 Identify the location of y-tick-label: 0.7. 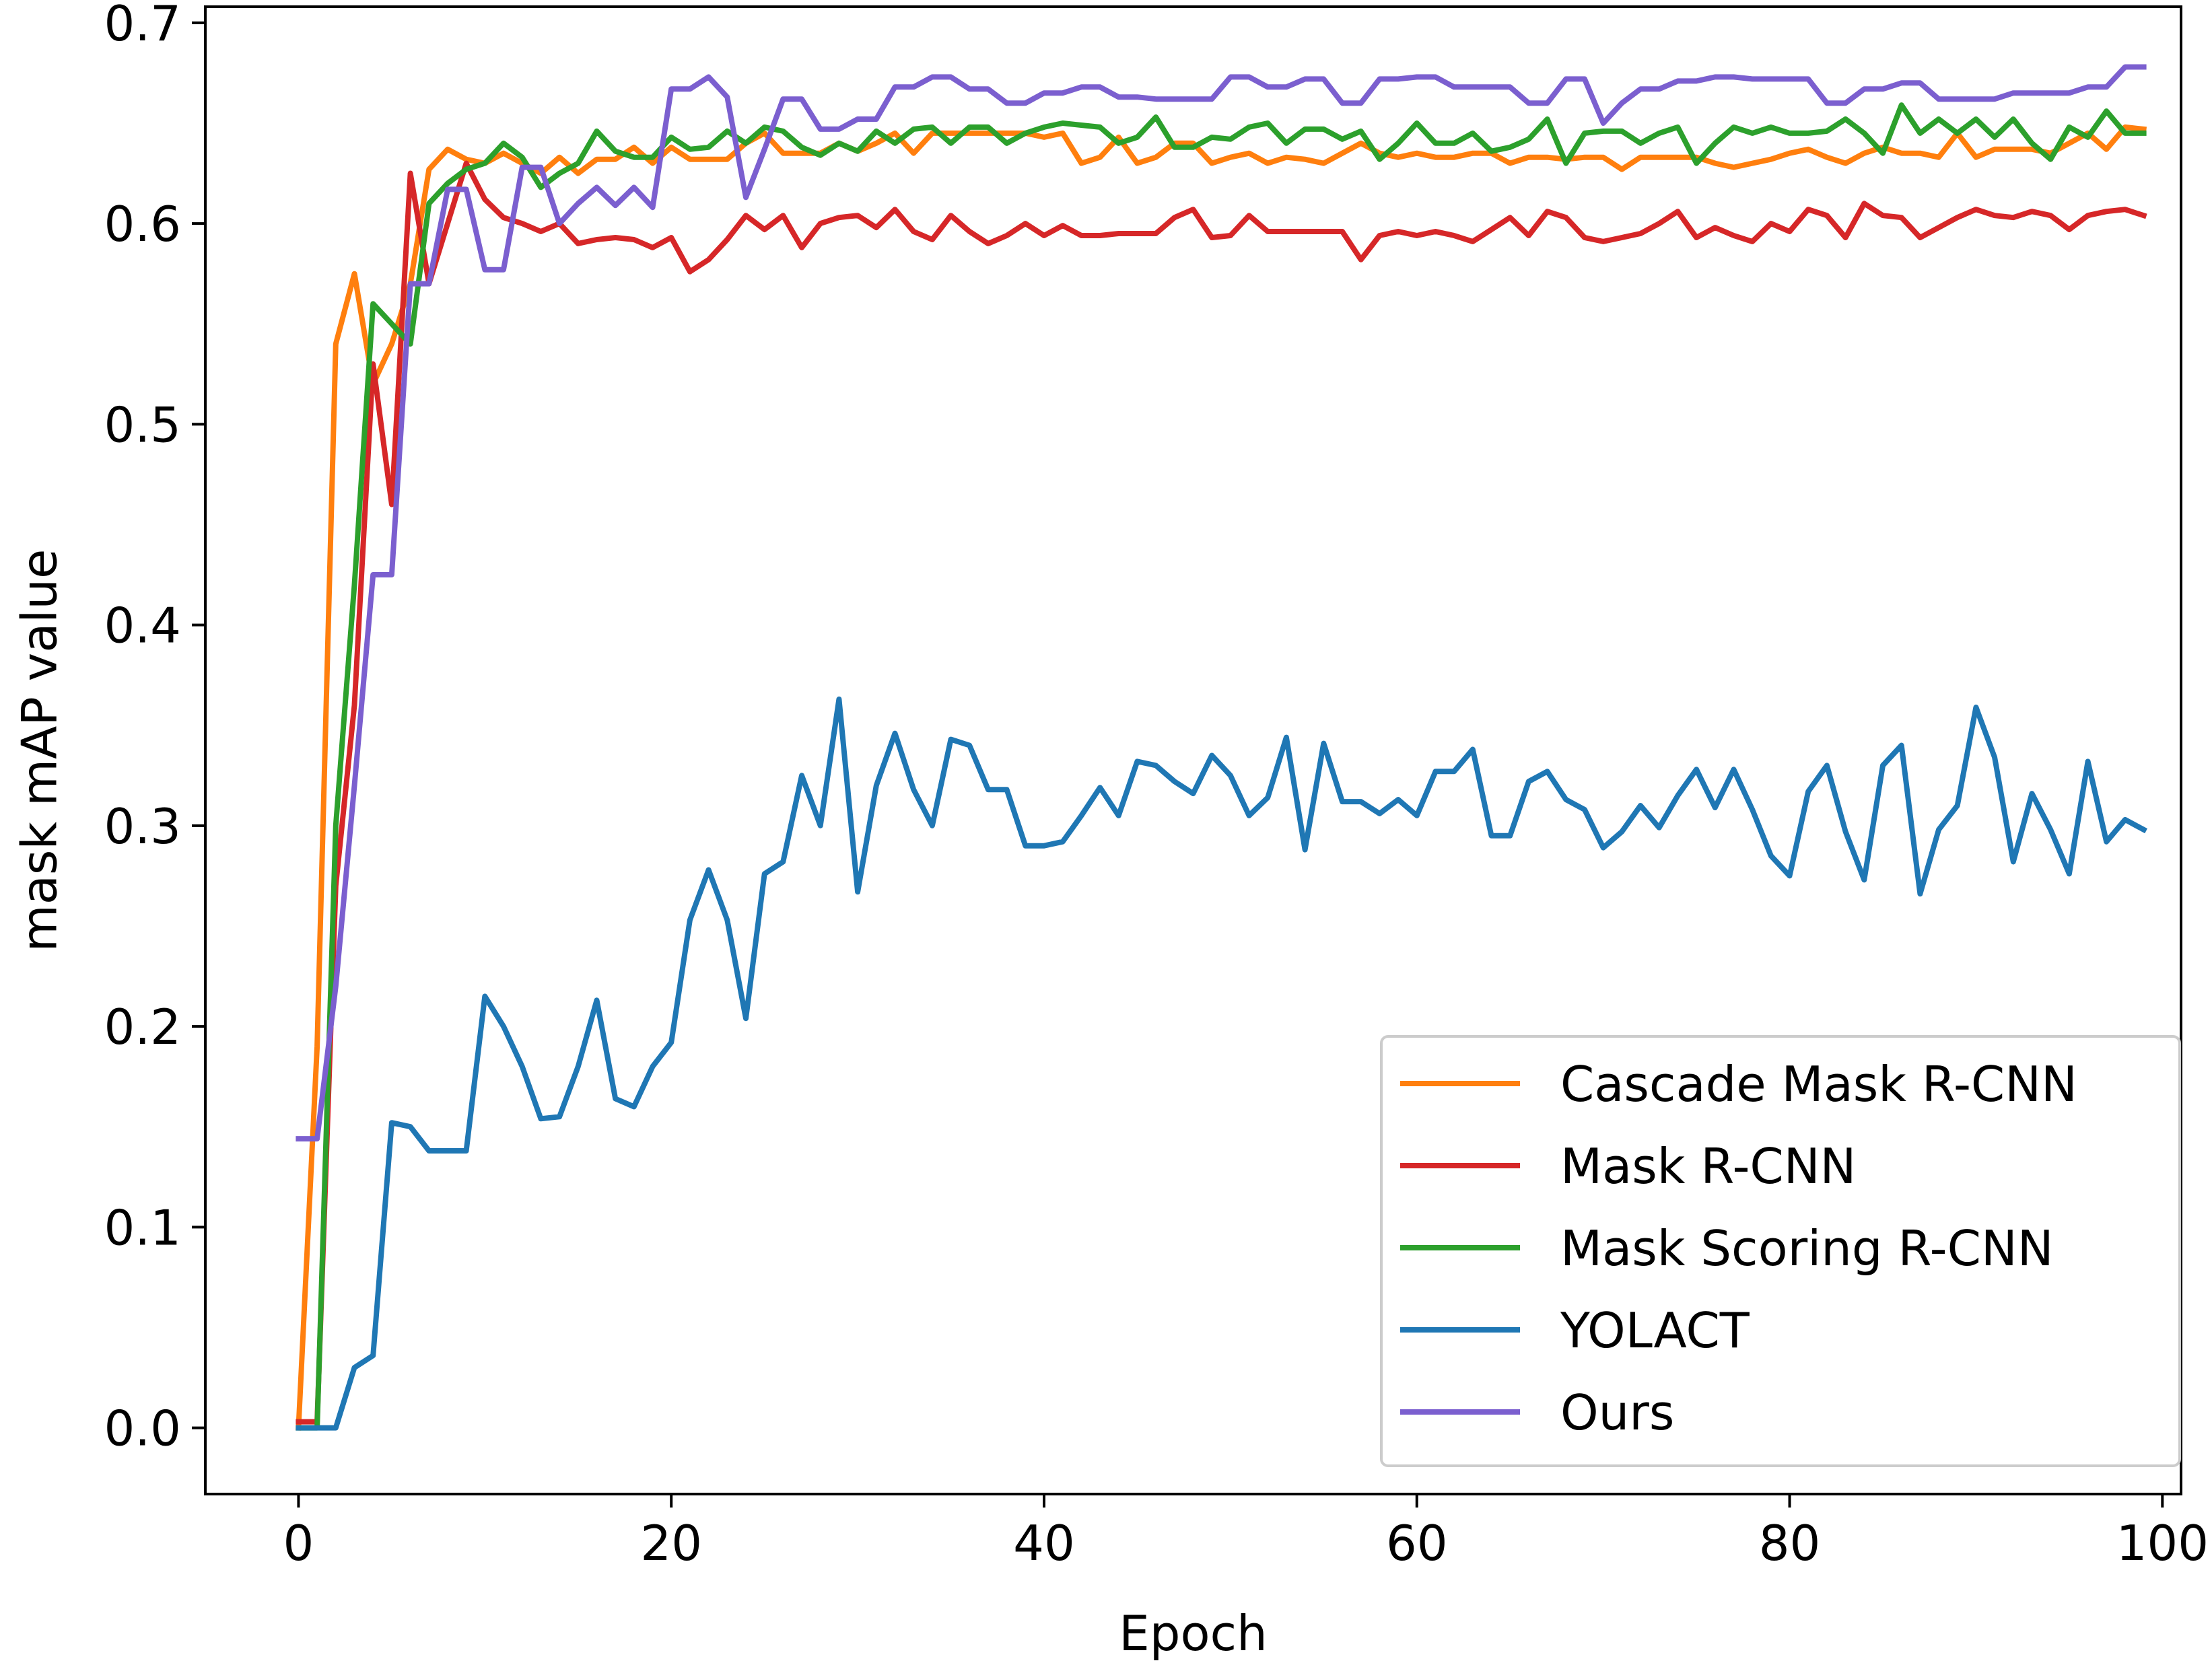
(142, 26).